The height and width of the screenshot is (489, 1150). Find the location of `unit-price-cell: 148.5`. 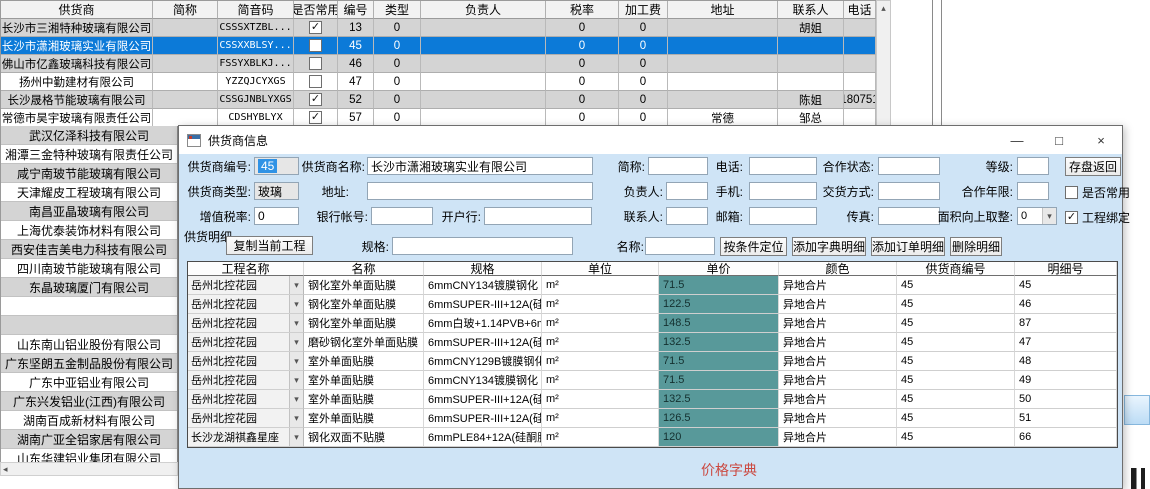

unit-price-cell: 148.5 is located at coordinates (719, 323).